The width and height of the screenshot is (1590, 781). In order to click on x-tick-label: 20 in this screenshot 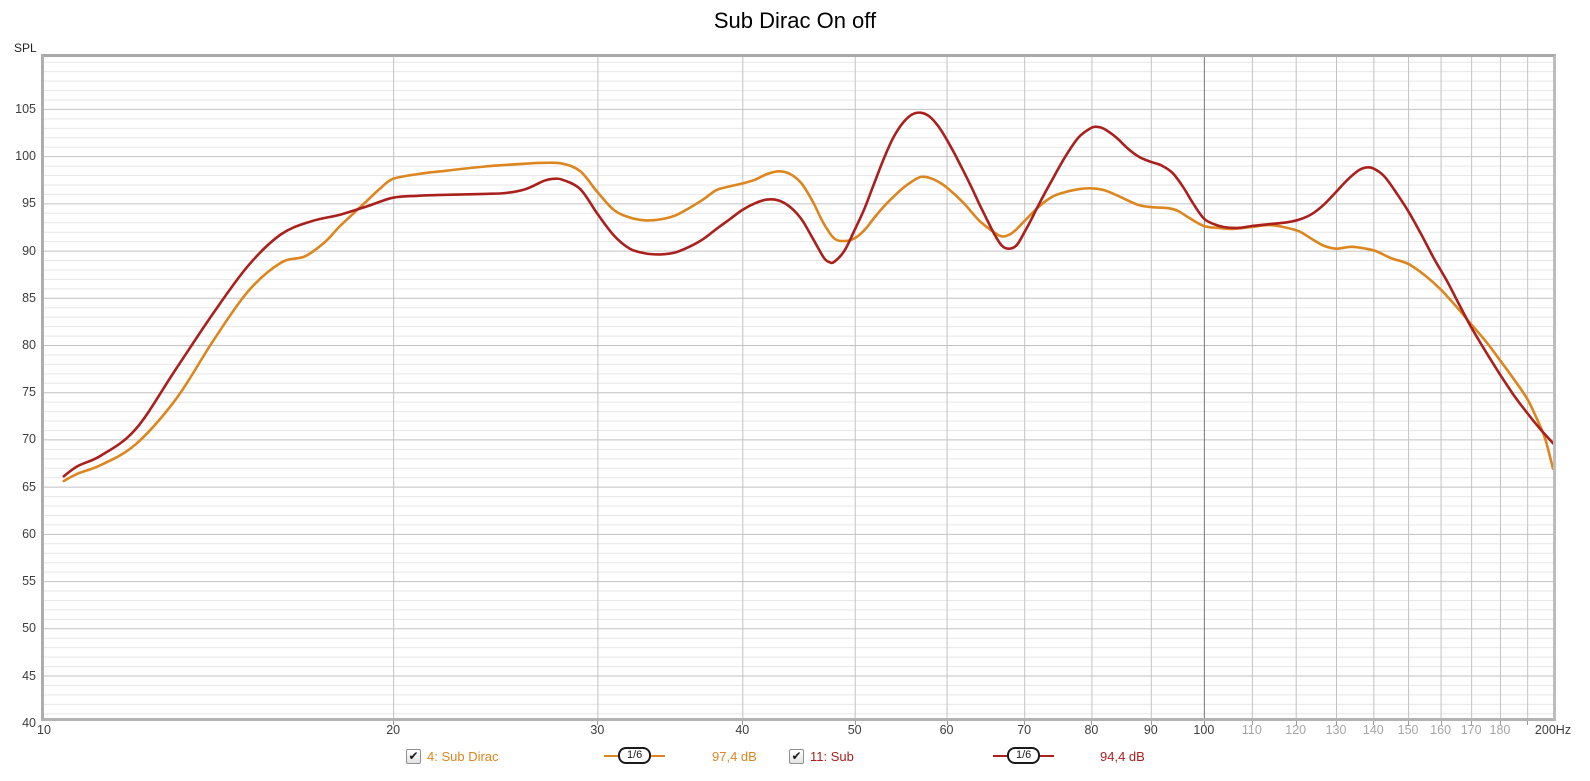, I will do `click(393, 730)`.